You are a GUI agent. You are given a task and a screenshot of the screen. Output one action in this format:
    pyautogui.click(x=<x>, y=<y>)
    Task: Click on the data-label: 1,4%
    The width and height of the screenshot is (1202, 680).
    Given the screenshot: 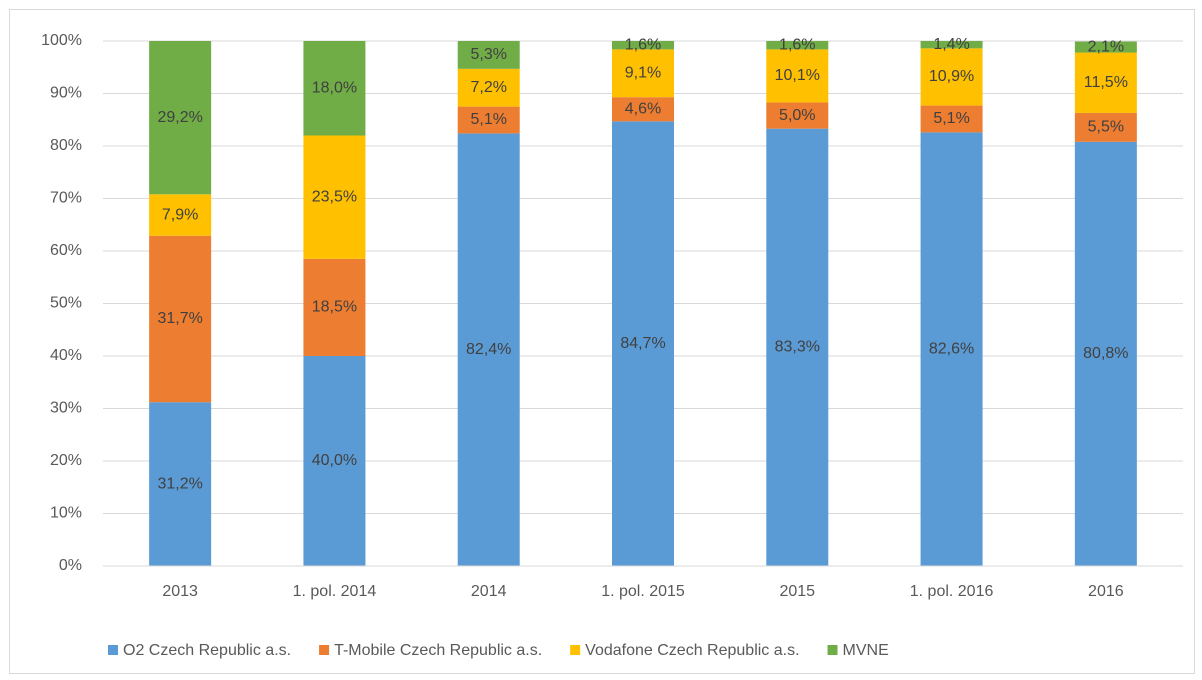 What is the action you would take?
    pyautogui.click(x=951, y=44)
    